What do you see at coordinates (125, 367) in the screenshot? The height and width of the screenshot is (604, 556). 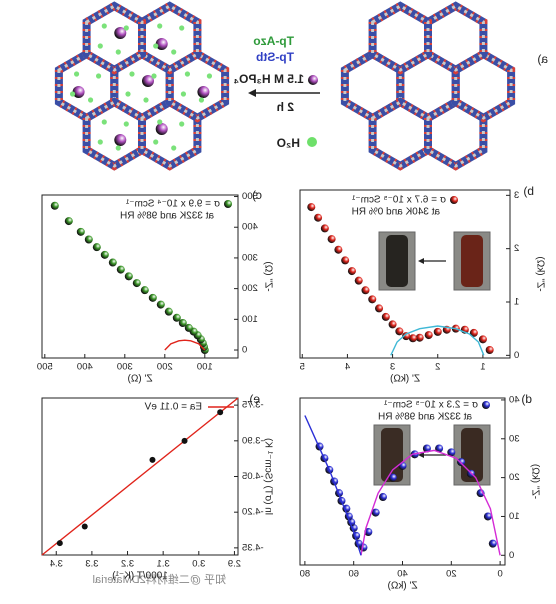 I see `x-tick-label: 300` at bounding box center [125, 367].